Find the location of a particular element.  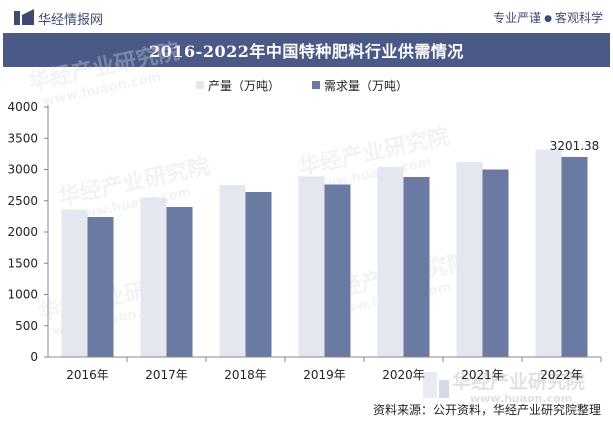

title-bar: 2016-2022年中国特种肥料行业供需情况 is located at coordinates (306, 50).